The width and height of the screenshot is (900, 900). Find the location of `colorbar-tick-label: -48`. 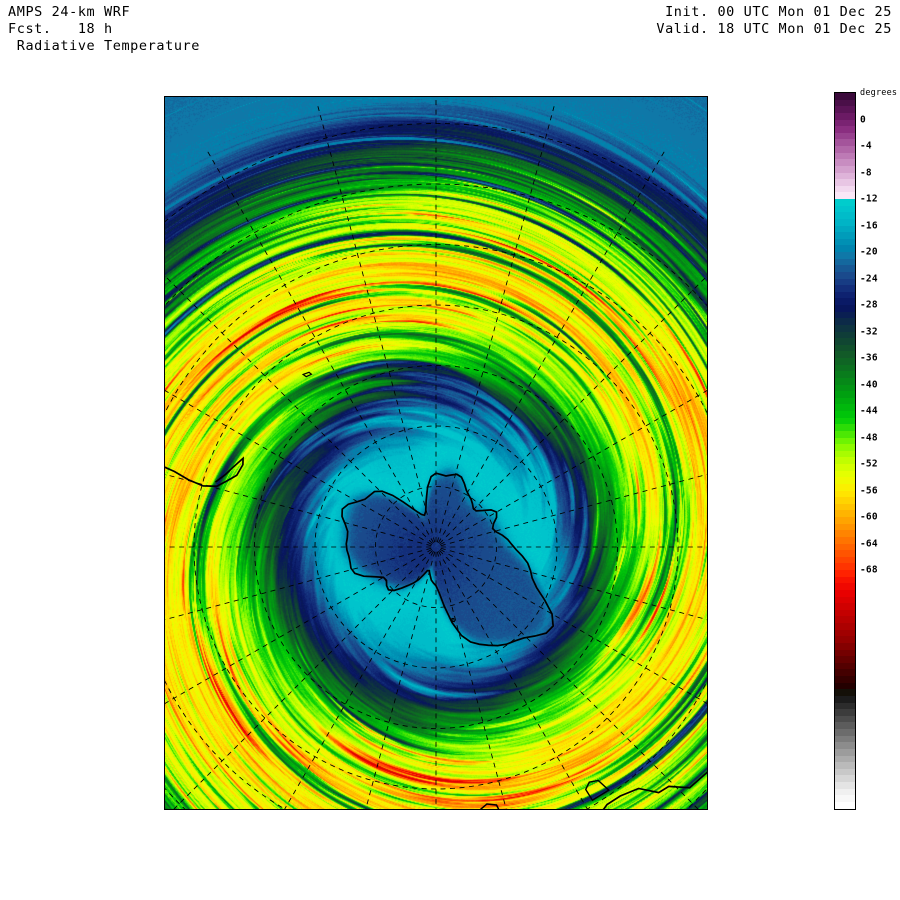

colorbar-tick-label: -48 is located at coordinates (869, 438).